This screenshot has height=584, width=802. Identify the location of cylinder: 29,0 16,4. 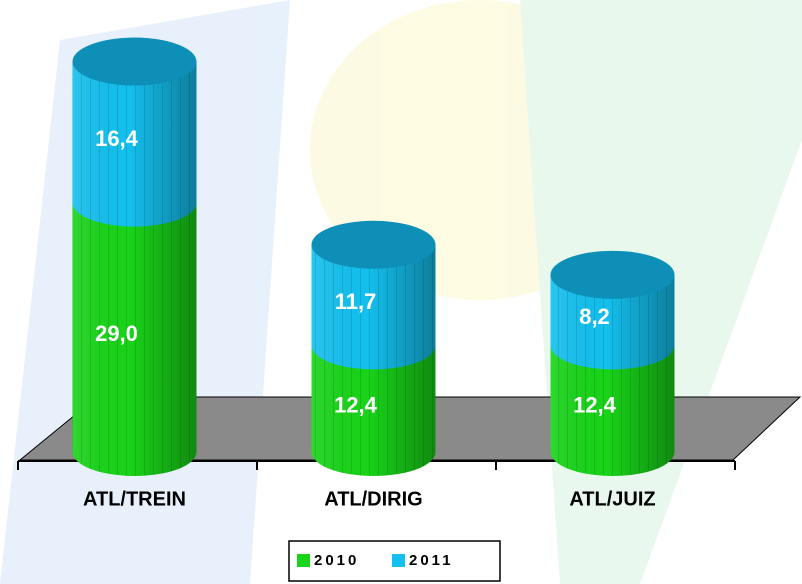
(134, 256).